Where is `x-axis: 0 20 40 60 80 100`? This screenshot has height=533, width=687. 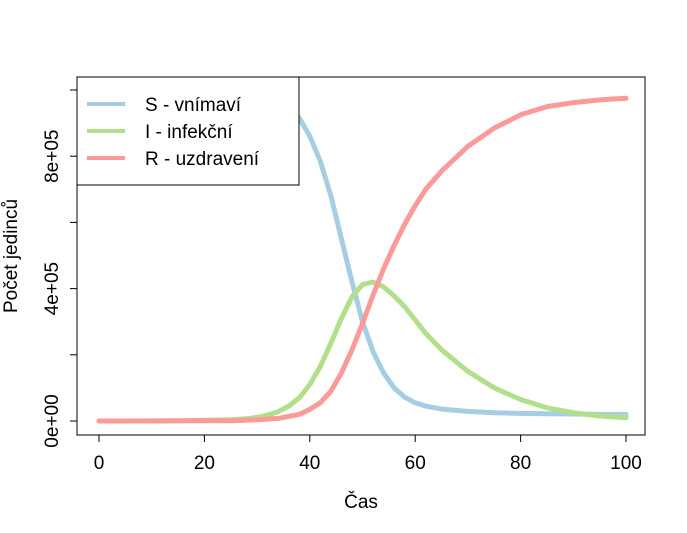 x-axis: 0 20 40 60 80 100 is located at coordinates (368, 454).